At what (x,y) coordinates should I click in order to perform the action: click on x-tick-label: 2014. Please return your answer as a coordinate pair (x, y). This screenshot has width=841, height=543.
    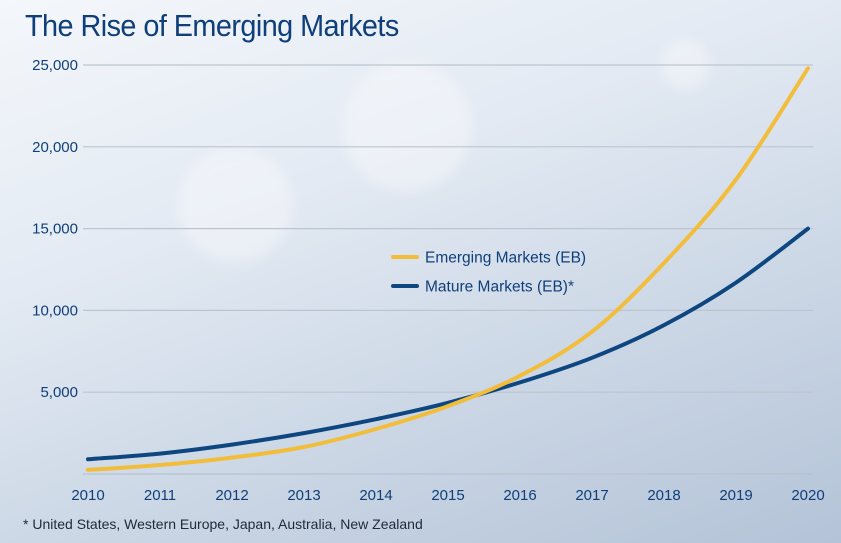
    Looking at the image, I should click on (375, 495).